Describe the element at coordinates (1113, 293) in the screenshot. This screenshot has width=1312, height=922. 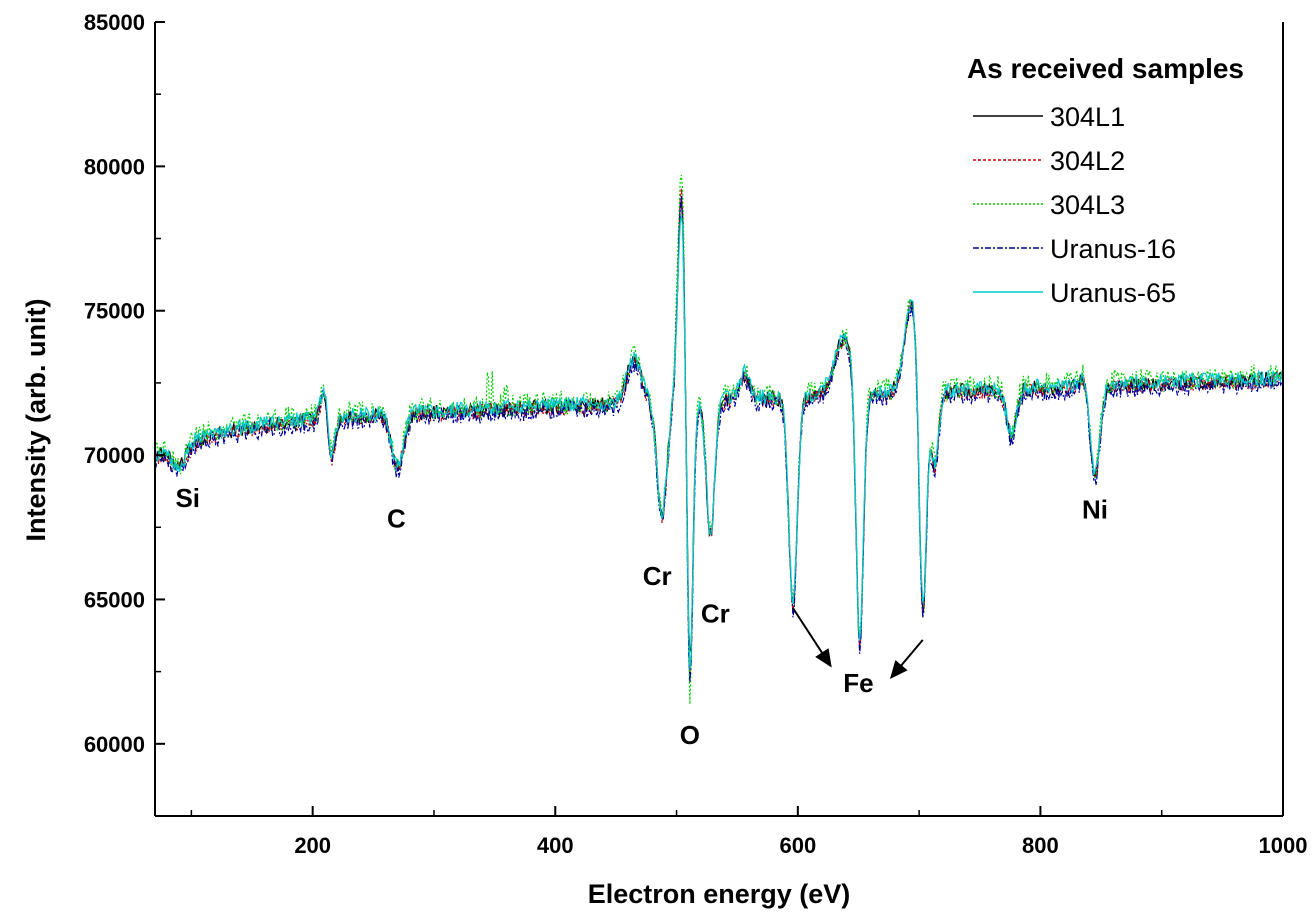
I see `legend-label-uranus-65: Uranus-65` at that location.